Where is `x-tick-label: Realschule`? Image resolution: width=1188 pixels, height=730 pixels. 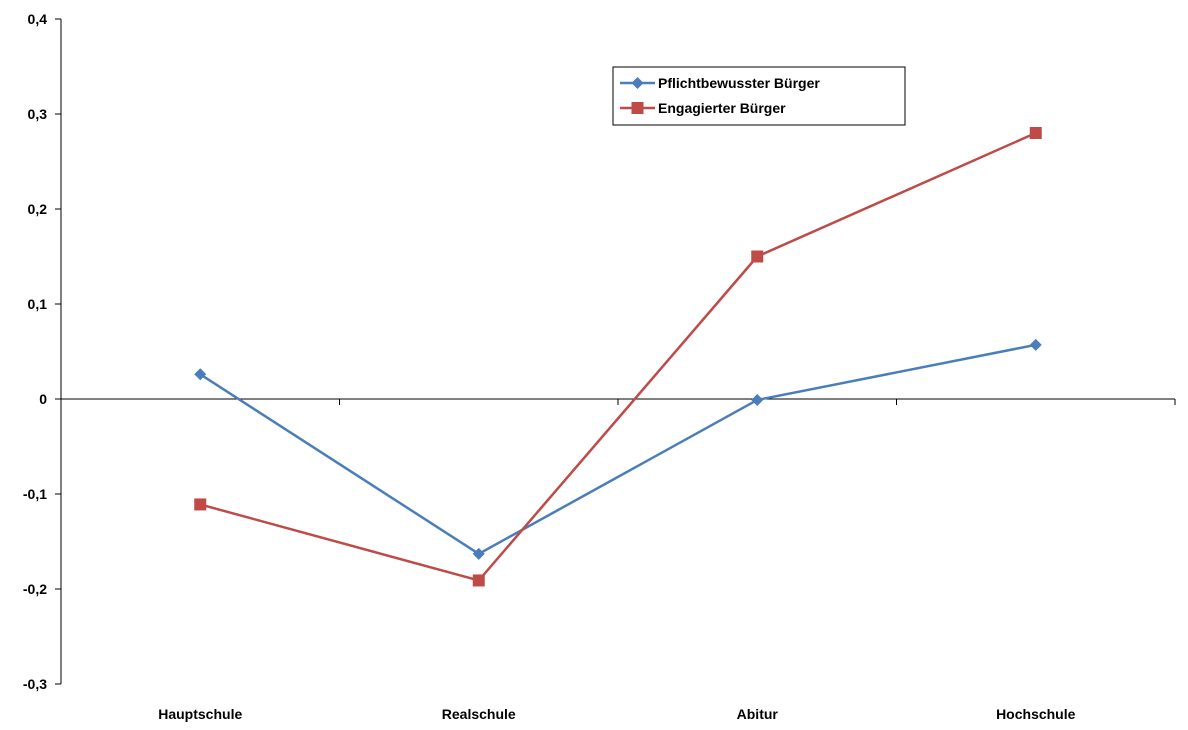 x-tick-label: Realschule is located at coordinates (479, 714).